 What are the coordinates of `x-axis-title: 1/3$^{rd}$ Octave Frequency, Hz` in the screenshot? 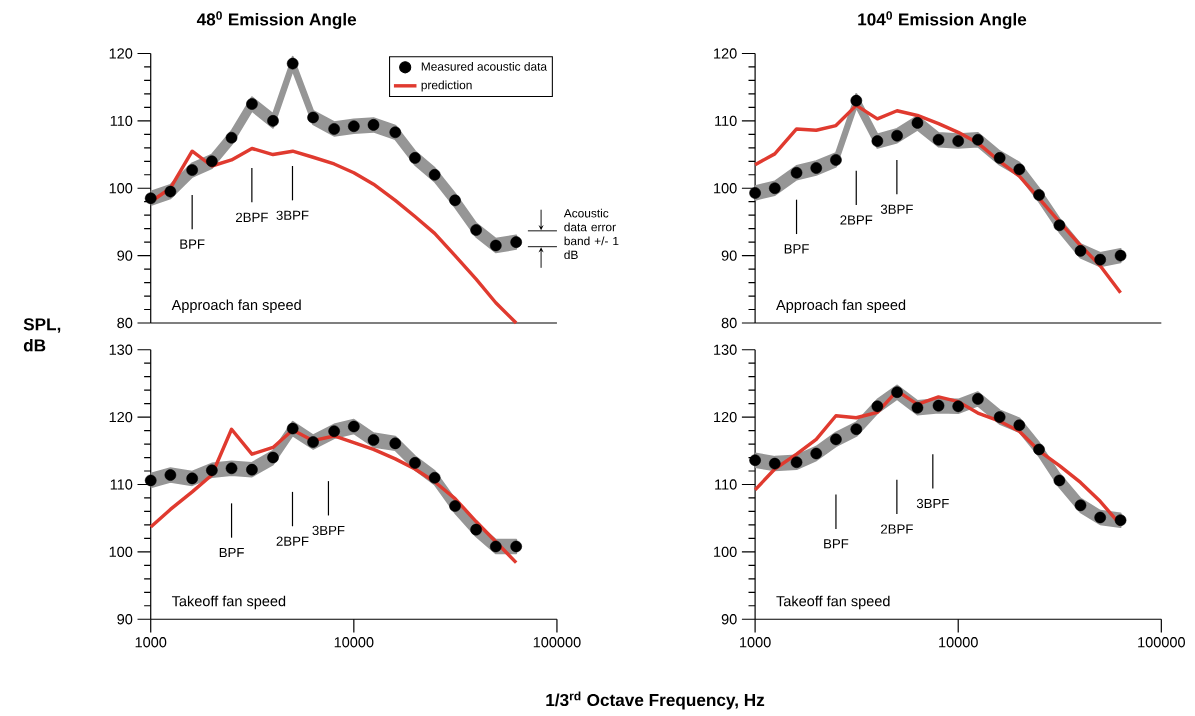 It's located at (655, 700).